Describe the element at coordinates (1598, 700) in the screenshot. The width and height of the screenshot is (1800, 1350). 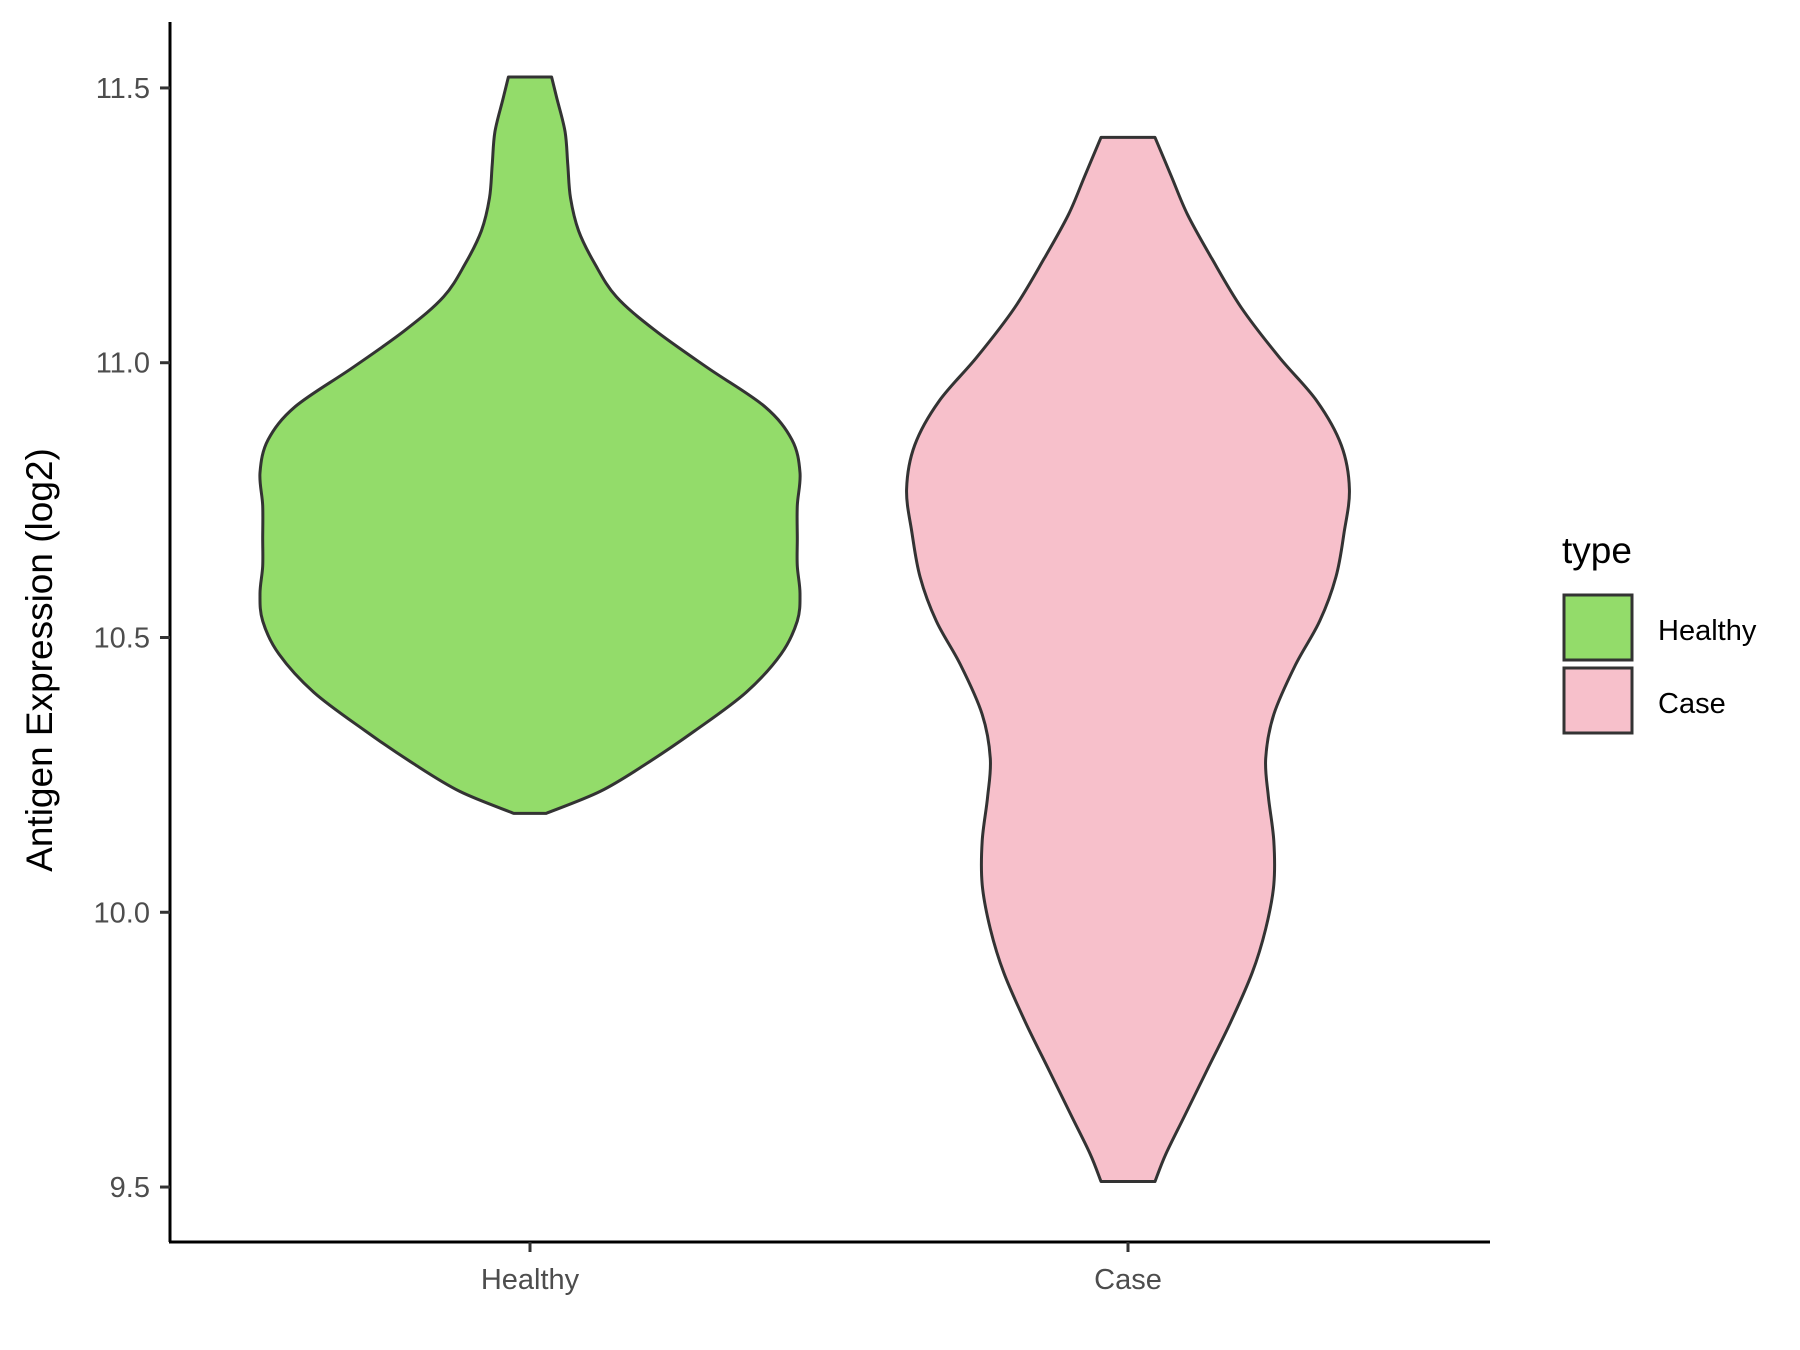
I see `legend-key-case` at that location.